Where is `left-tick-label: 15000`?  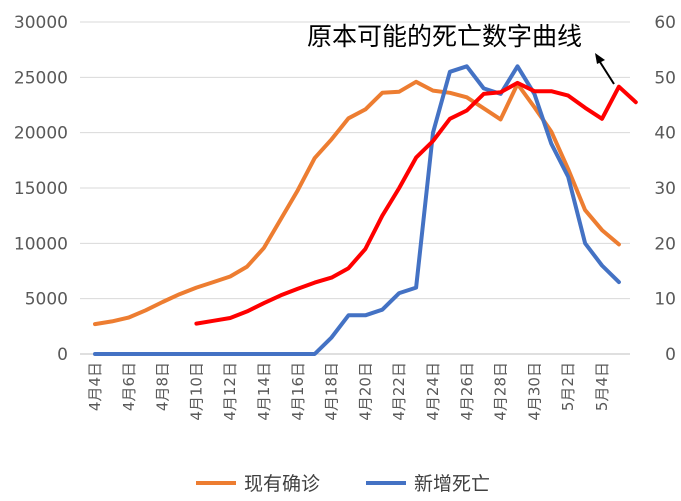 left-tick-label: 15000 is located at coordinates (41, 189).